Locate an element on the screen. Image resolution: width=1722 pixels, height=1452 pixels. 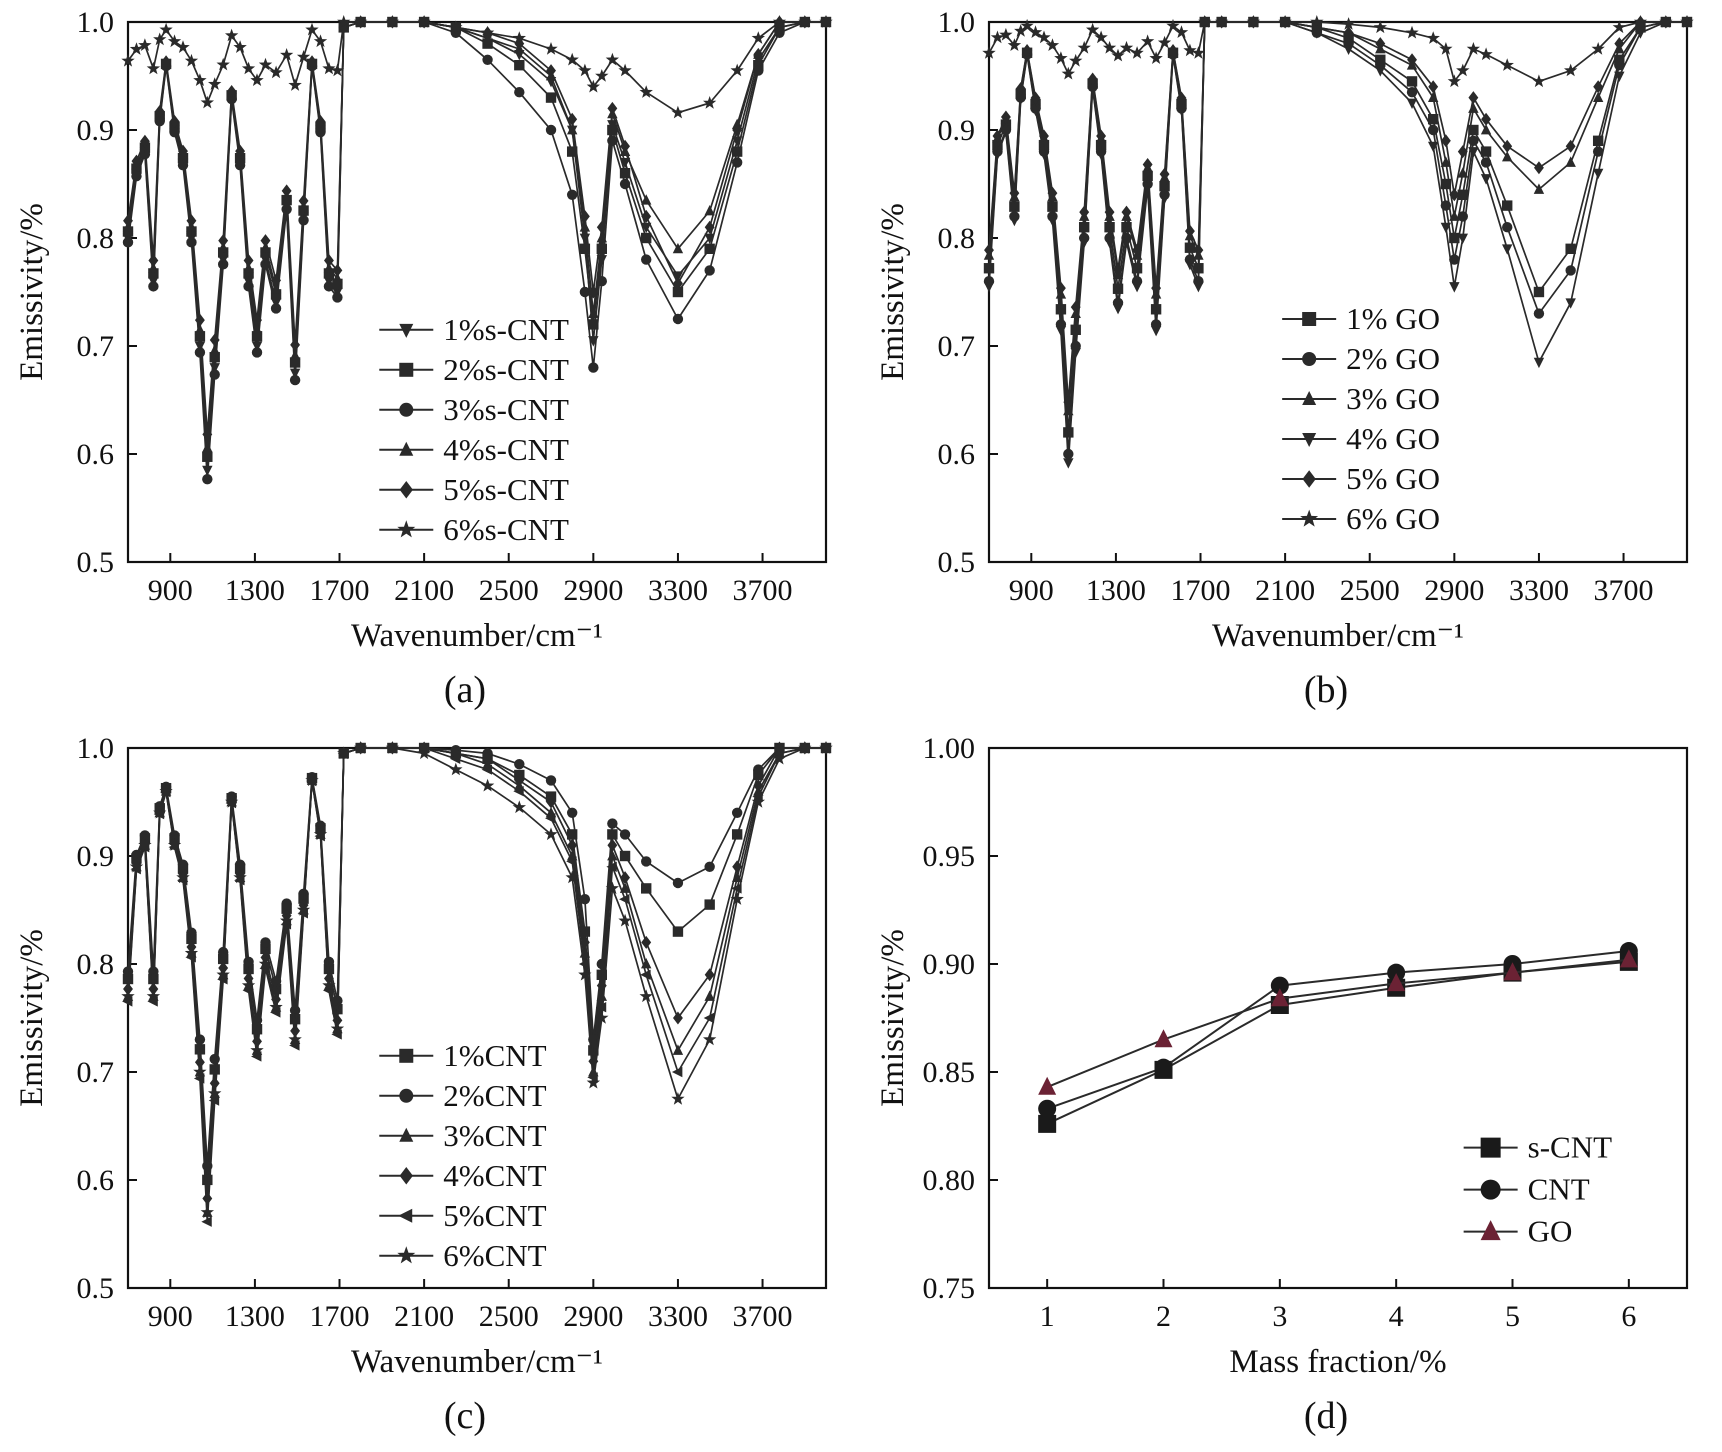
legend-label: 5%CNT is located at coordinates (494, 1215).